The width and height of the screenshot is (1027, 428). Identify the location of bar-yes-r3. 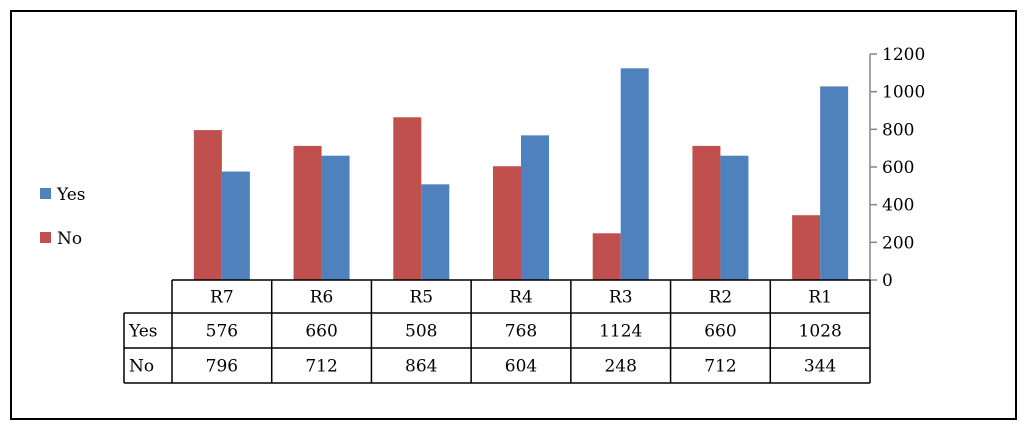
(634, 174).